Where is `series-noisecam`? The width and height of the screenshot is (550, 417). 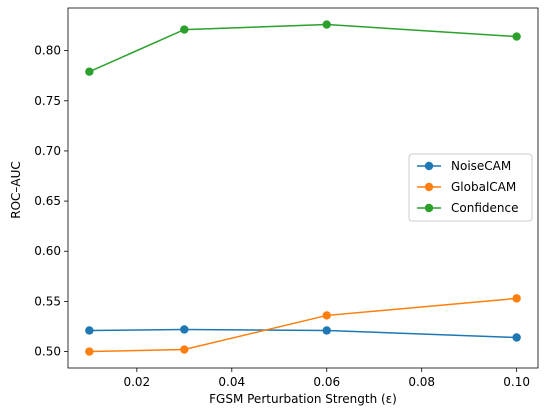 series-noisecam is located at coordinates (303, 333).